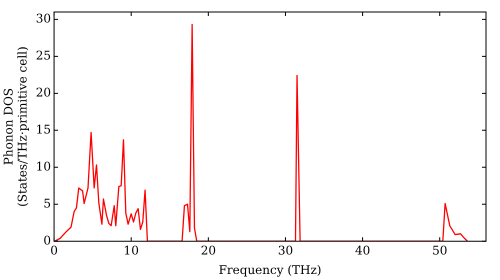 The width and height of the screenshot is (500, 280). Describe the element at coordinates (47, 240) in the screenshot. I see `y-tick-label: 0` at that location.